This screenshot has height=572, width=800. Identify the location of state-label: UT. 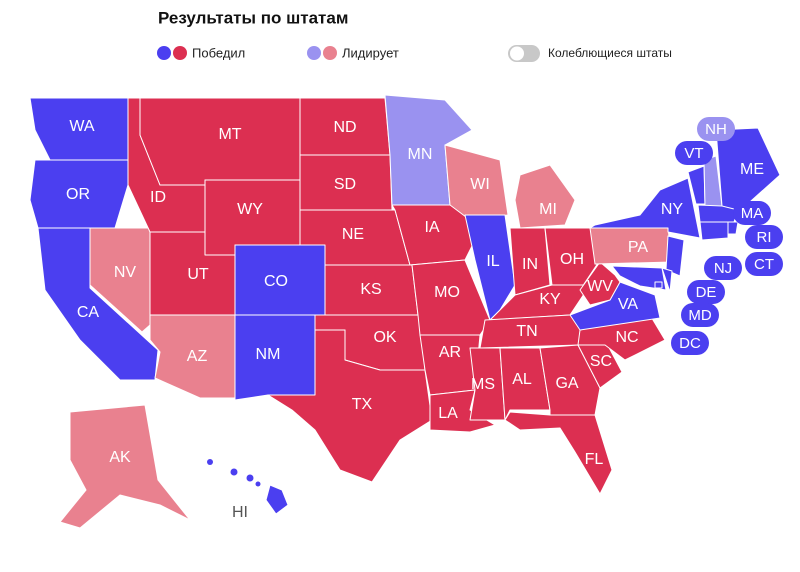
(198, 274).